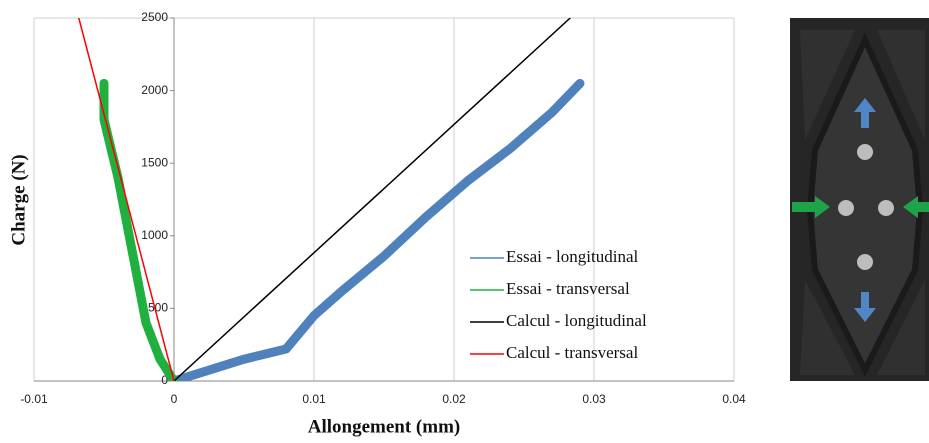 The height and width of the screenshot is (443, 929). I want to click on y-tick-label: 1500, so click(154, 162).